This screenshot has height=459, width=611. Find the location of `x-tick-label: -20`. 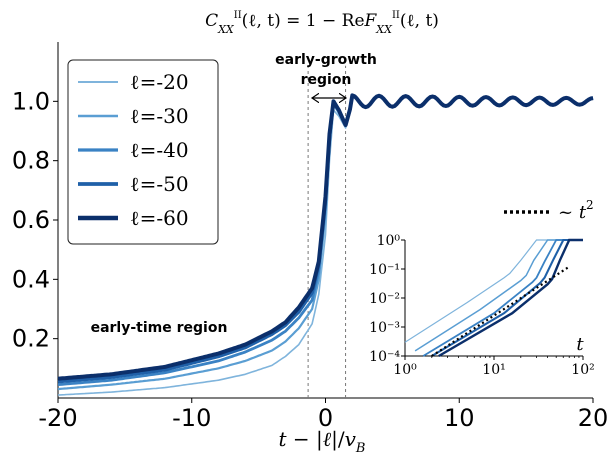

x-tick-label: -20 is located at coordinates (57, 418).